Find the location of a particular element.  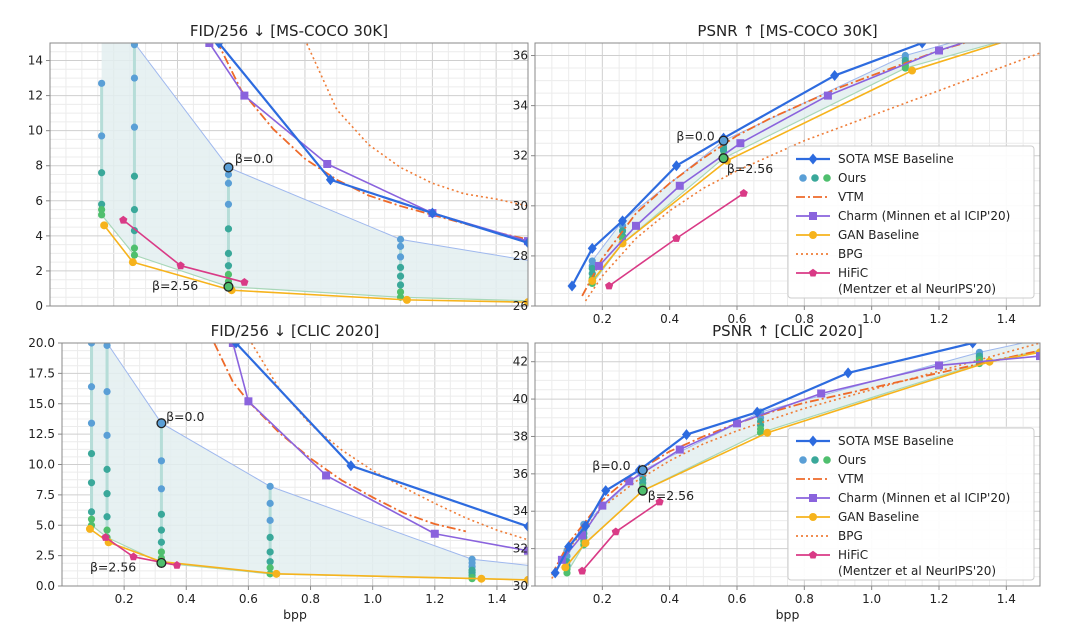

y-tick-label: 28 is located at coordinates (520, 256).